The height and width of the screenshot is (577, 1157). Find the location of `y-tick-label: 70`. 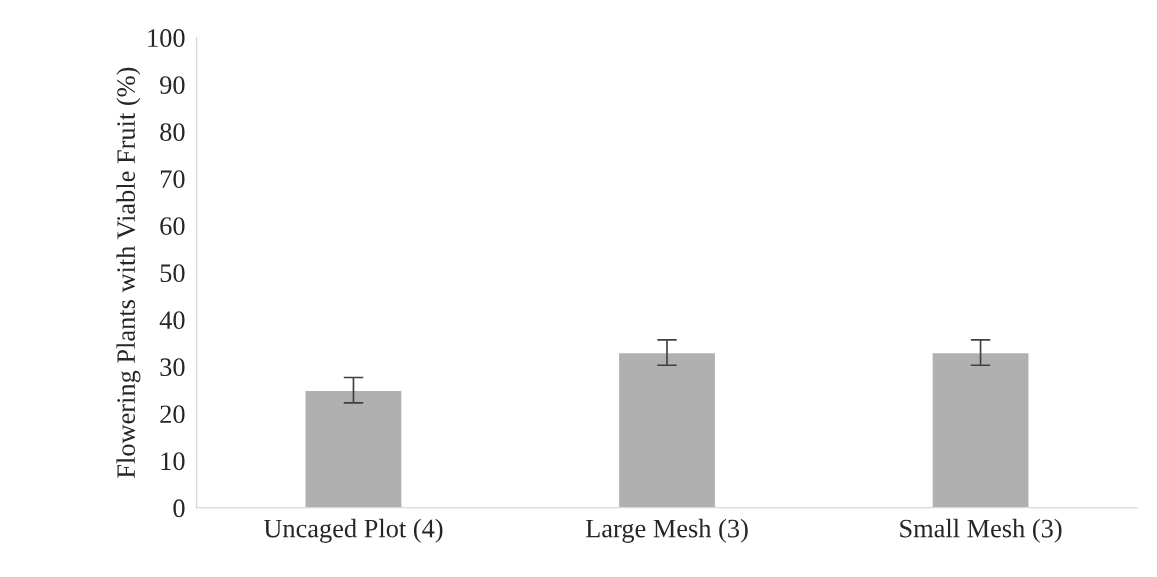

y-tick-label: 70 is located at coordinates (172, 179).